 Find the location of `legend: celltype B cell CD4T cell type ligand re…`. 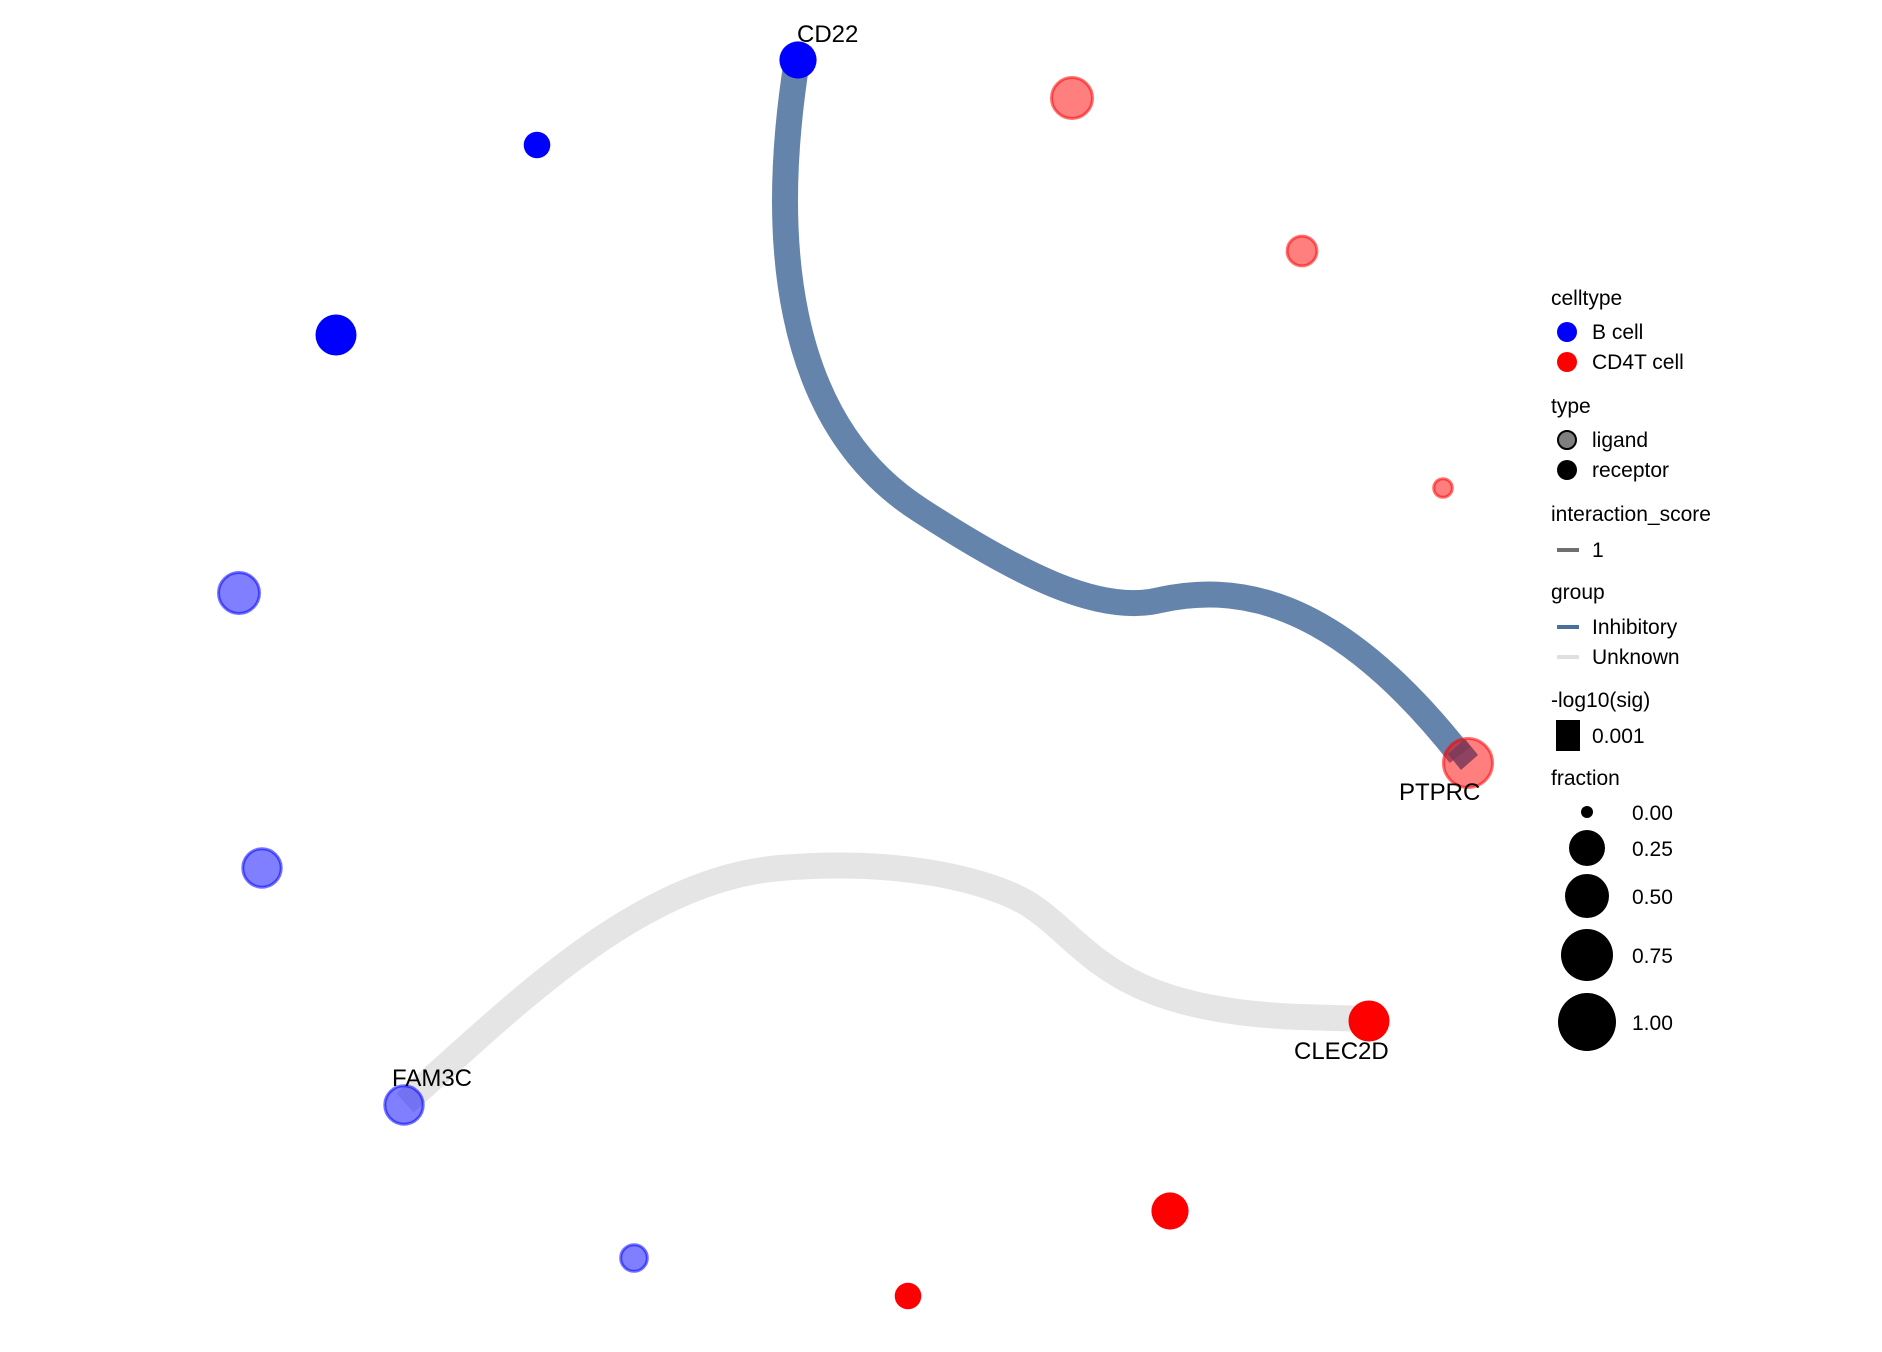

legend: celltype B cell CD4T cell type ligand re… is located at coordinates (1631, 669).